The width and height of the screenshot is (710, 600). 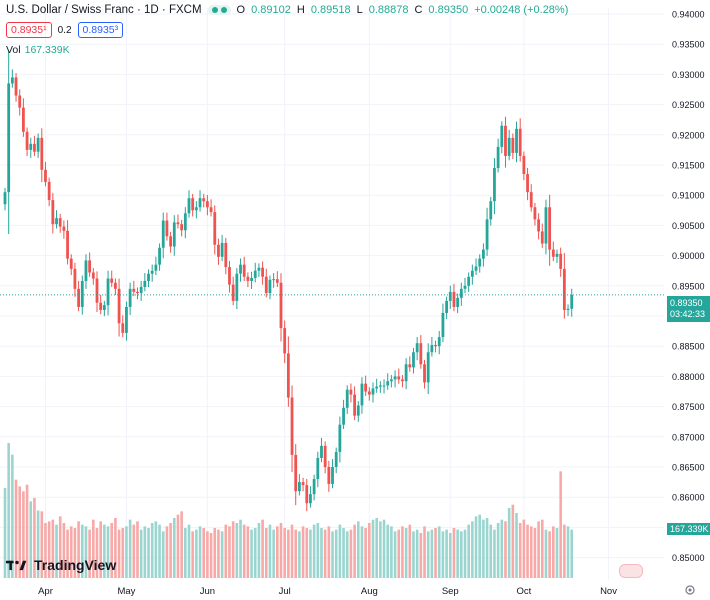 What do you see at coordinates (688, 558) in the screenshot?
I see `y-tick-label: 0.85000` at bounding box center [688, 558].